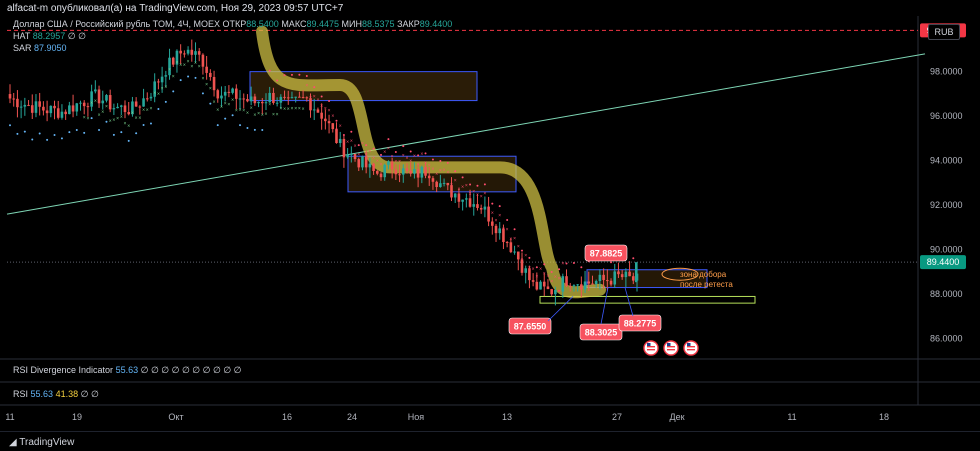 This screenshot has height=451, width=980. What do you see at coordinates (560, 309) in the screenshot?
I see `callout-pointer` at bounding box center [560, 309].